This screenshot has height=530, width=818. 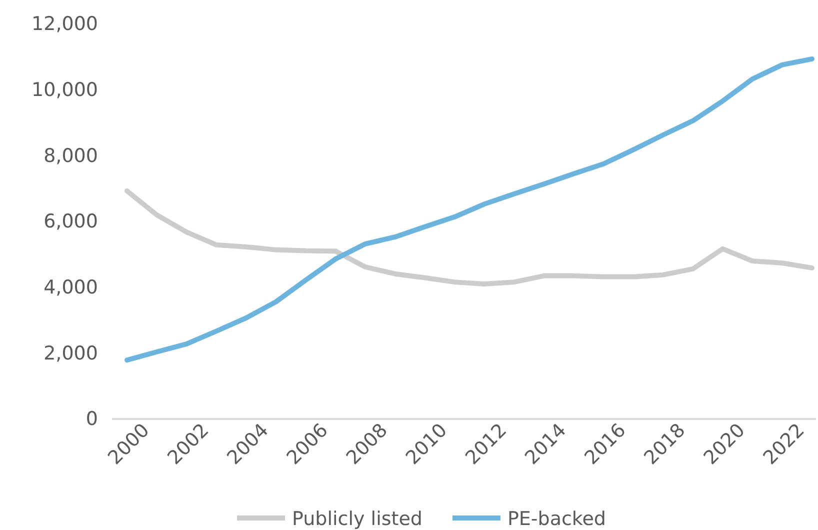 What do you see at coordinates (65, 24) in the screenshot?
I see `y-tick-label: 12,000` at bounding box center [65, 24].